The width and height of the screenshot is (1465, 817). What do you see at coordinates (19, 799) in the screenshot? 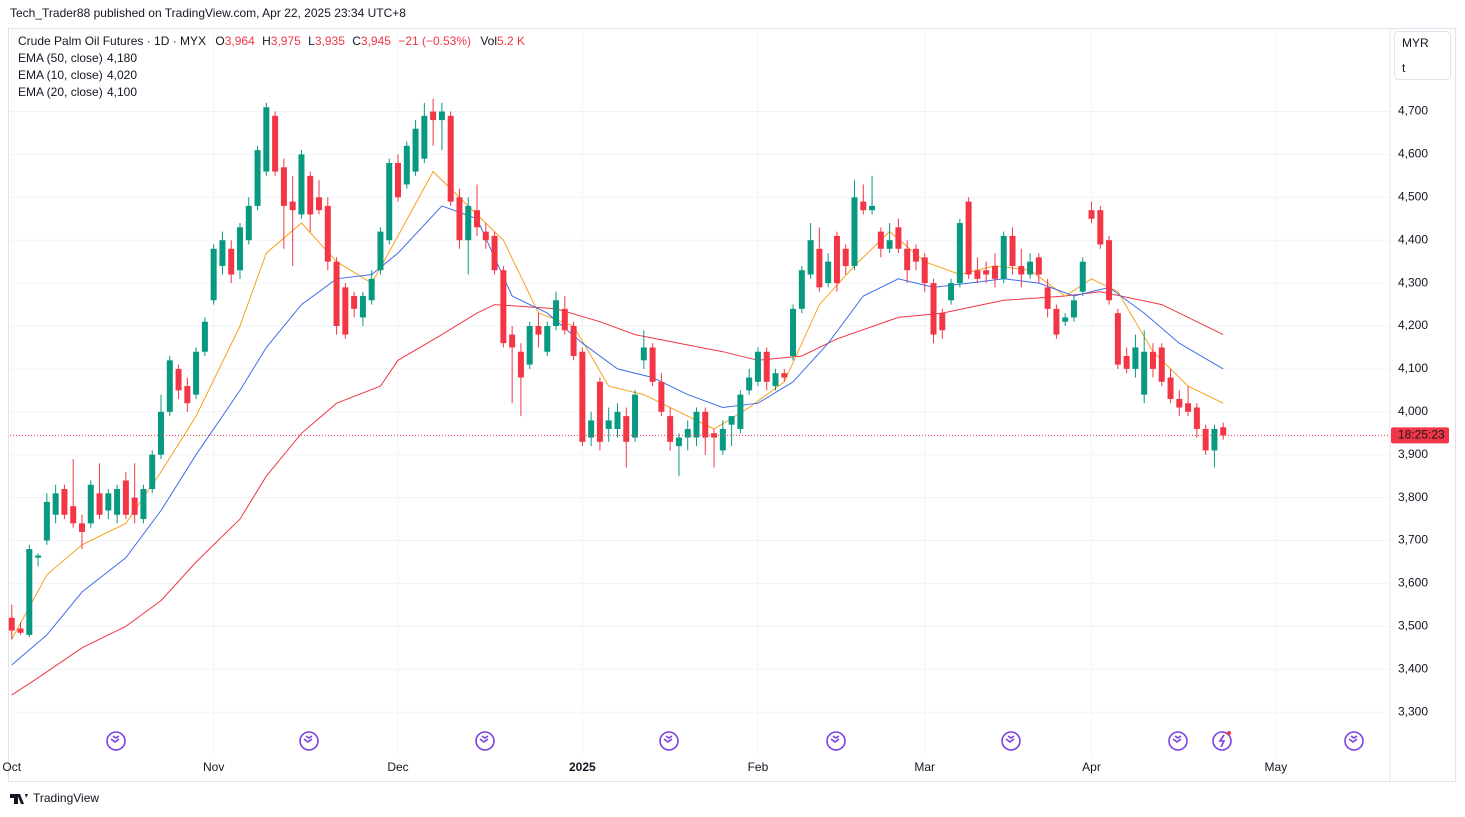
I see `logo` at bounding box center [19, 799].